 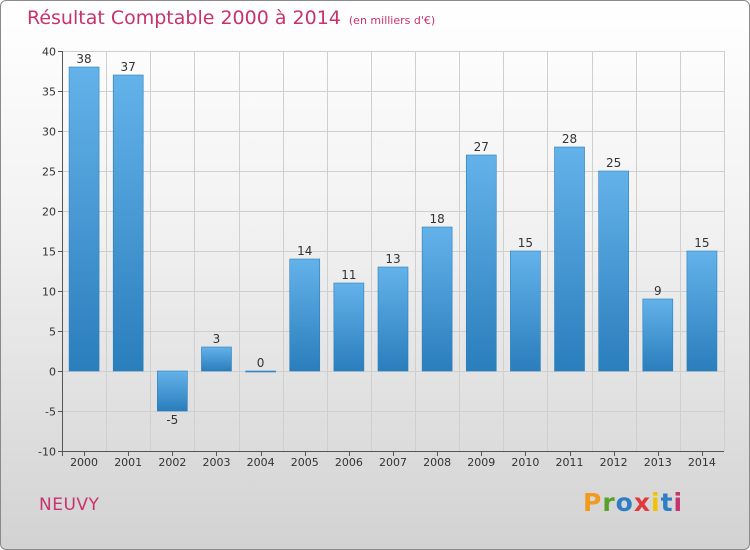 What do you see at coordinates (69, 505) in the screenshot?
I see `commune-name: NEUVY` at bounding box center [69, 505].